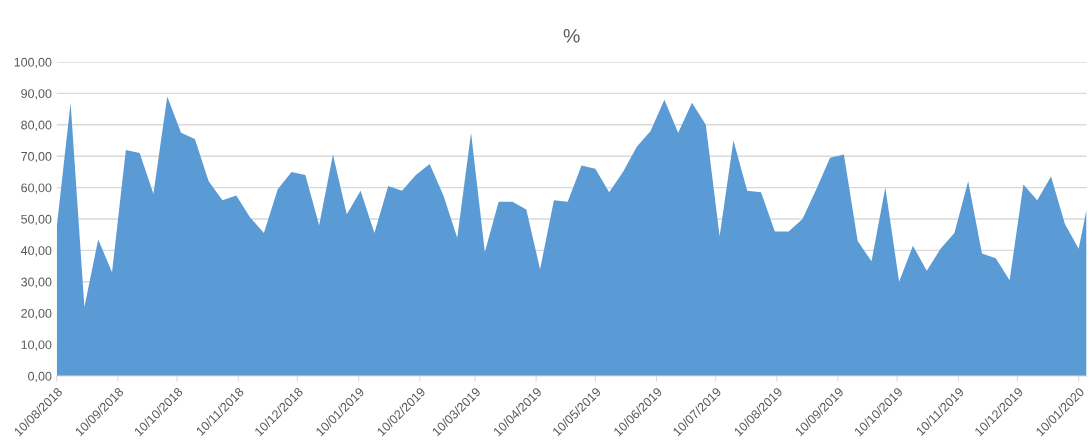 The height and width of the screenshot is (446, 1092). I want to click on y-tick-label: 40,00, so click(36, 251).